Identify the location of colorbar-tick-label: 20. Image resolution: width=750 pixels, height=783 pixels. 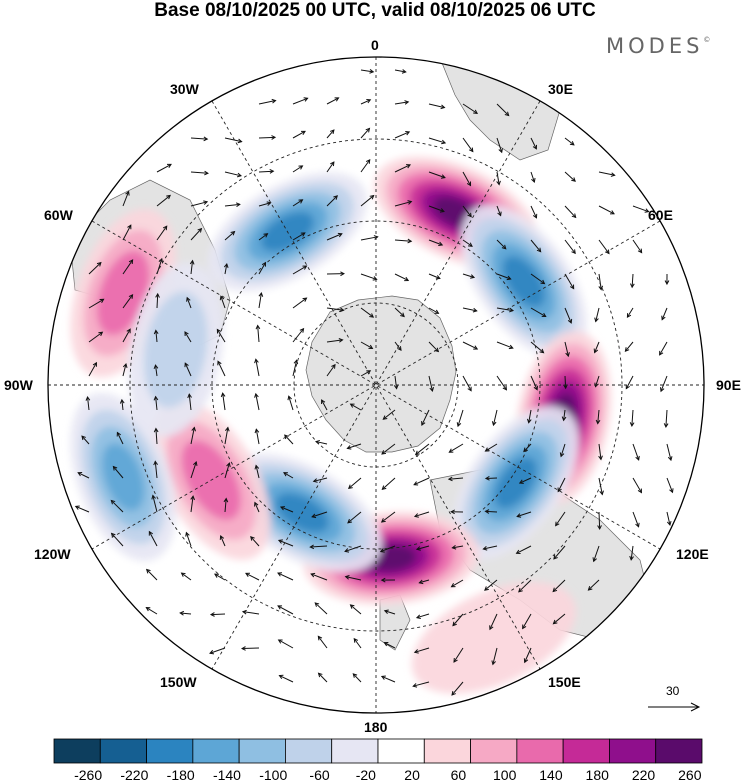
(412, 775).